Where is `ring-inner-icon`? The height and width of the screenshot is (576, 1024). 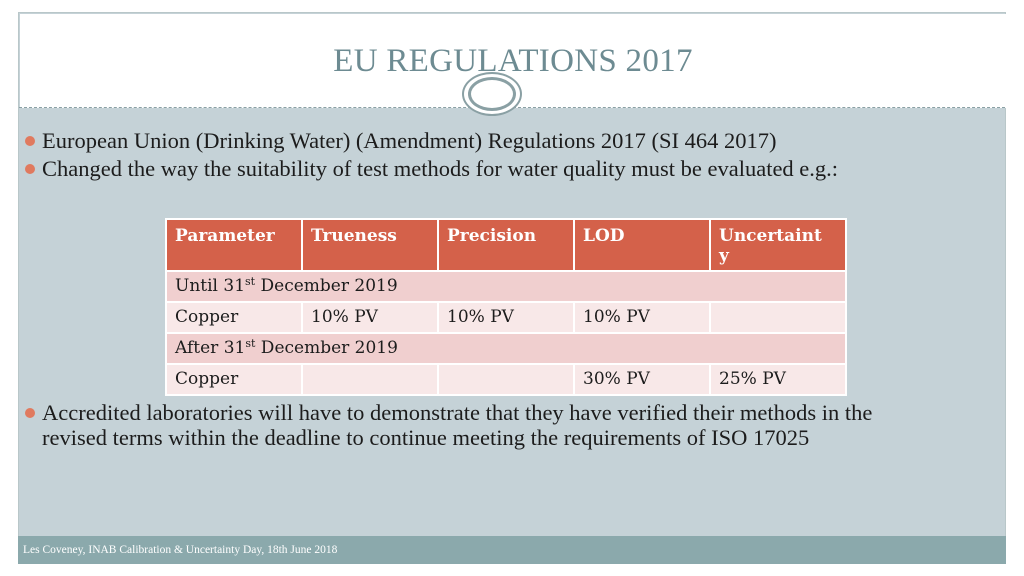 ring-inner-icon is located at coordinates (492, 94).